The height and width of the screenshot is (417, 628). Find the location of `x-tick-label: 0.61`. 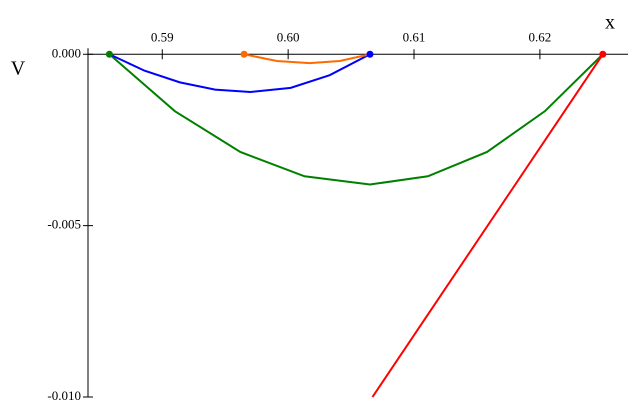

x-tick-label: 0.61 is located at coordinates (414, 36).